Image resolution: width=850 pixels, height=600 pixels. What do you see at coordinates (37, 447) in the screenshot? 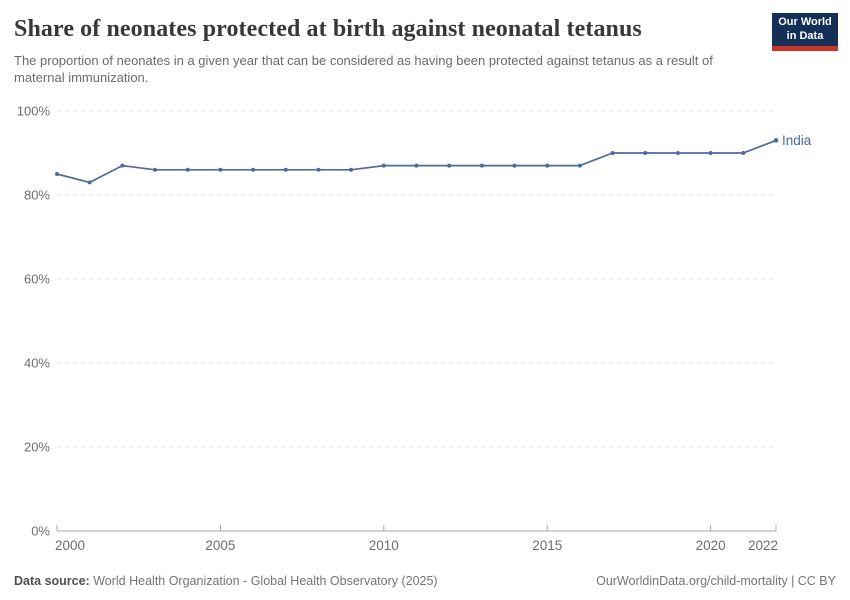
I see `y-axis-label-20: 20%` at bounding box center [37, 447].